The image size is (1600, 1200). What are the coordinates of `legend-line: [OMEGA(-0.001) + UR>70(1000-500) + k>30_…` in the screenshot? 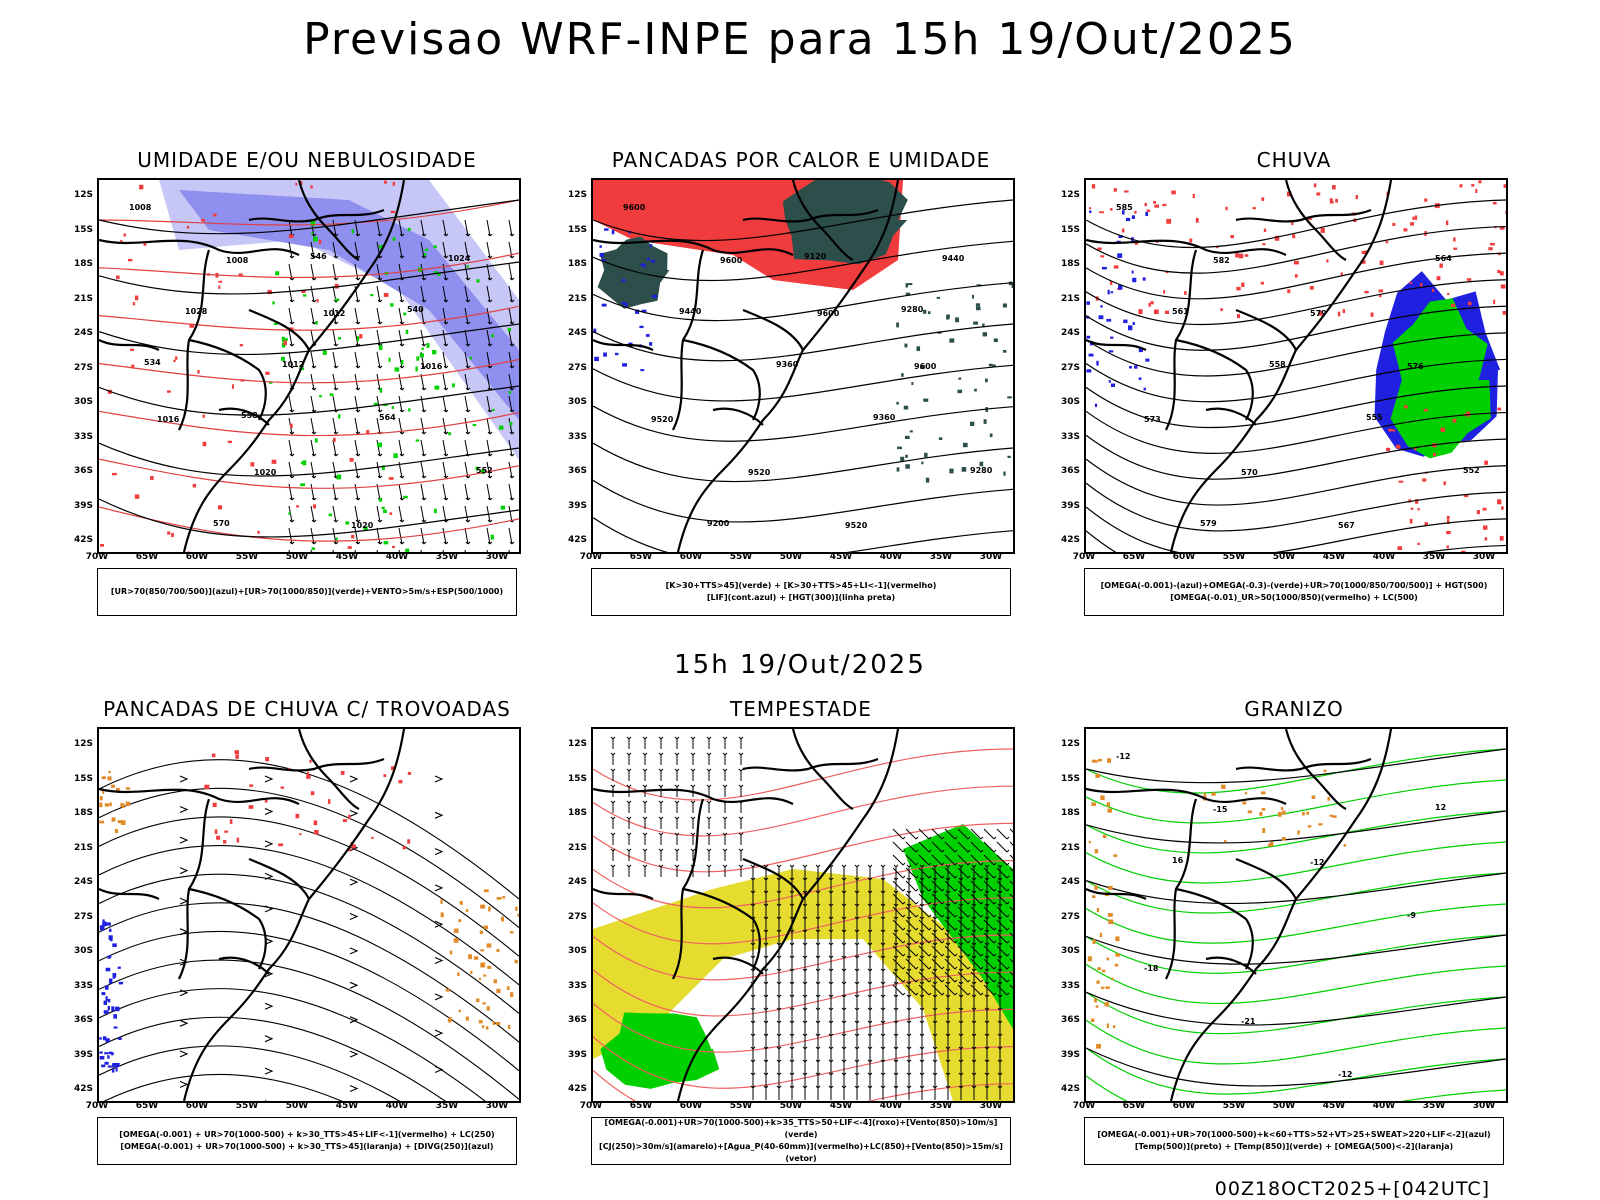 It's located at (307, 1146).